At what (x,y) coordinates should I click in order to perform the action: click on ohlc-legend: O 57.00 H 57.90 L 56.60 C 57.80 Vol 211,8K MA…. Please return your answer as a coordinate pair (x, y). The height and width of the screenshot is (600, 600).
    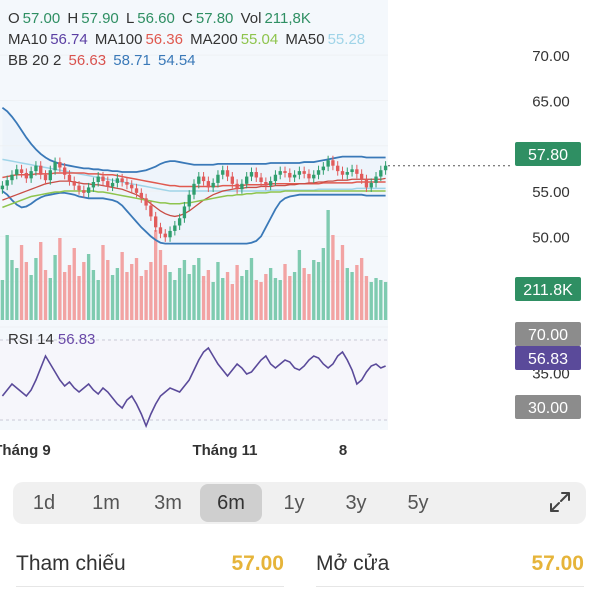
    Looking at the image, I should click on (188, 39).